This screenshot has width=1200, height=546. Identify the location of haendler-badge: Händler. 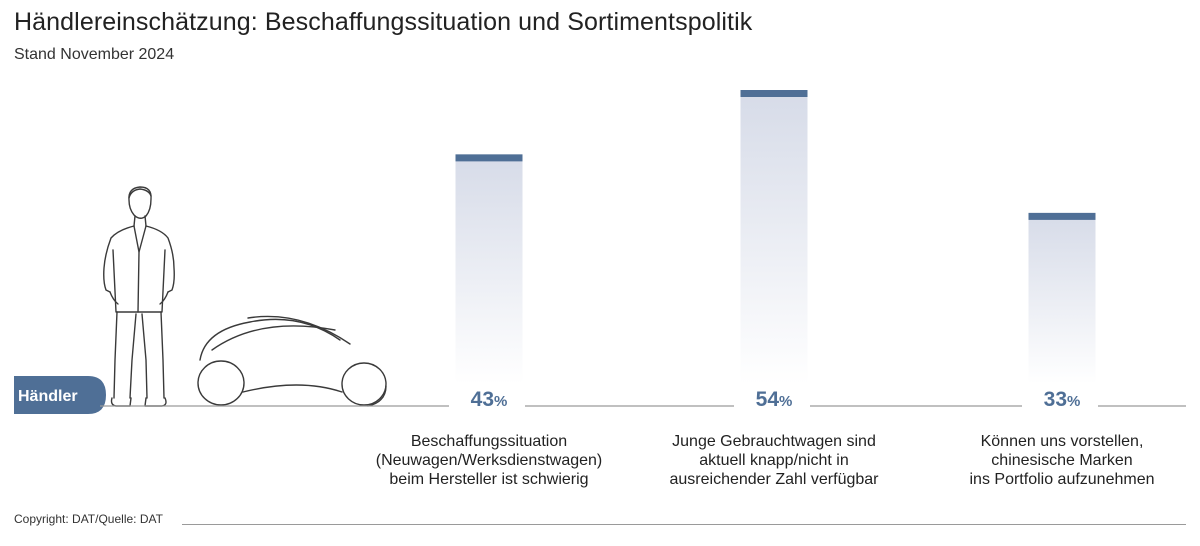
(60, 395).